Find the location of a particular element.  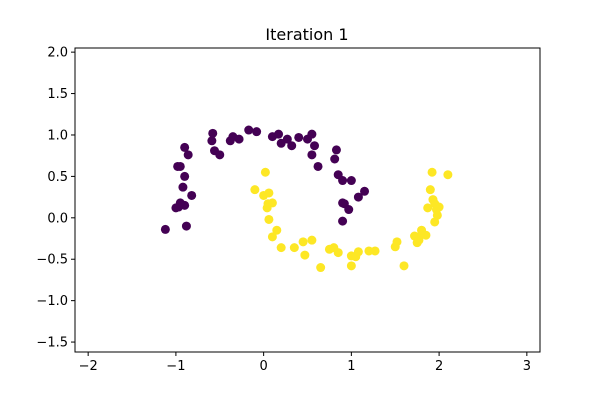

x-tick-label: −1 is located at coordinates (175, 366).